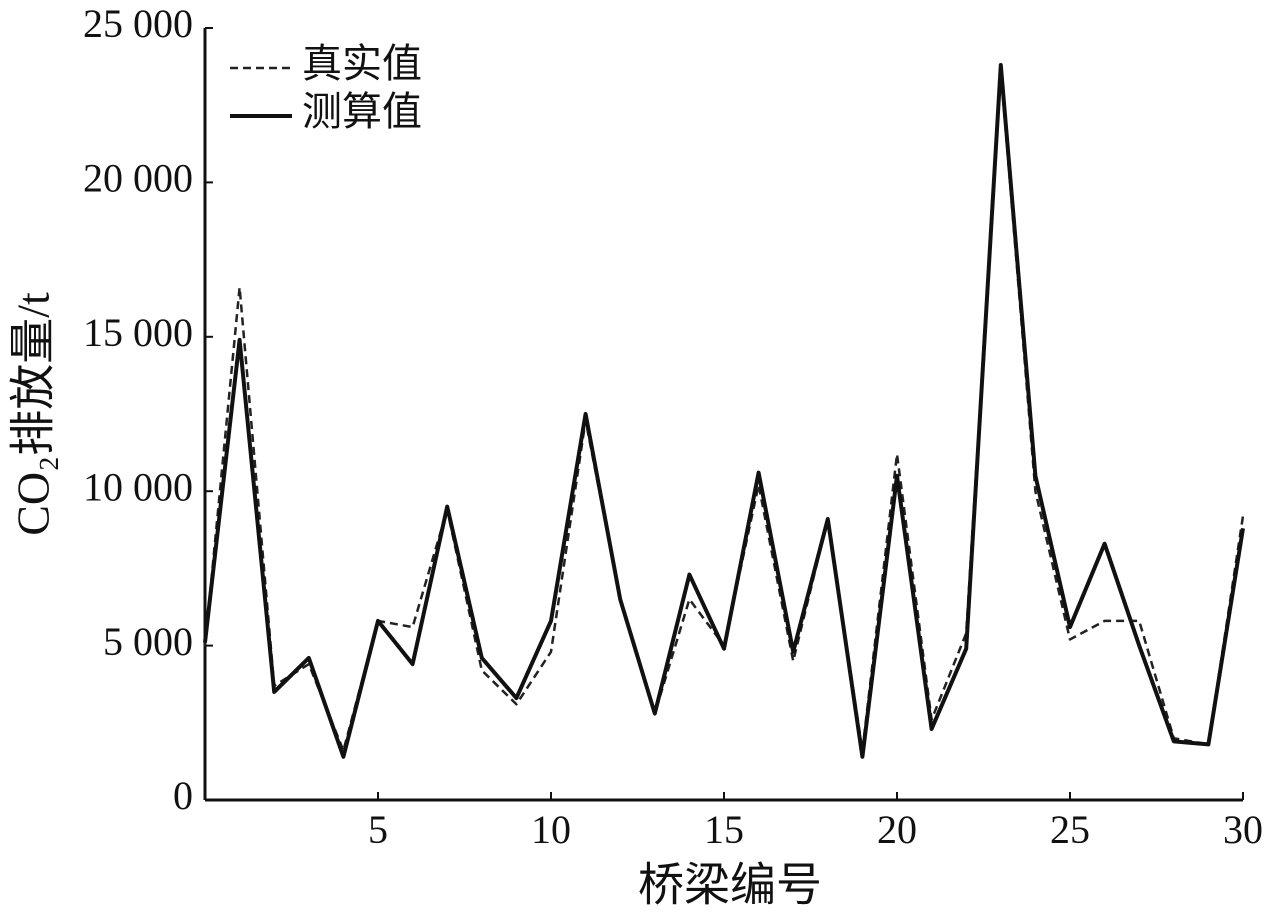 This screenshot has width=1274, height=921. I want to click on x-axis-title: 桥梁编号, so click(730, 885).